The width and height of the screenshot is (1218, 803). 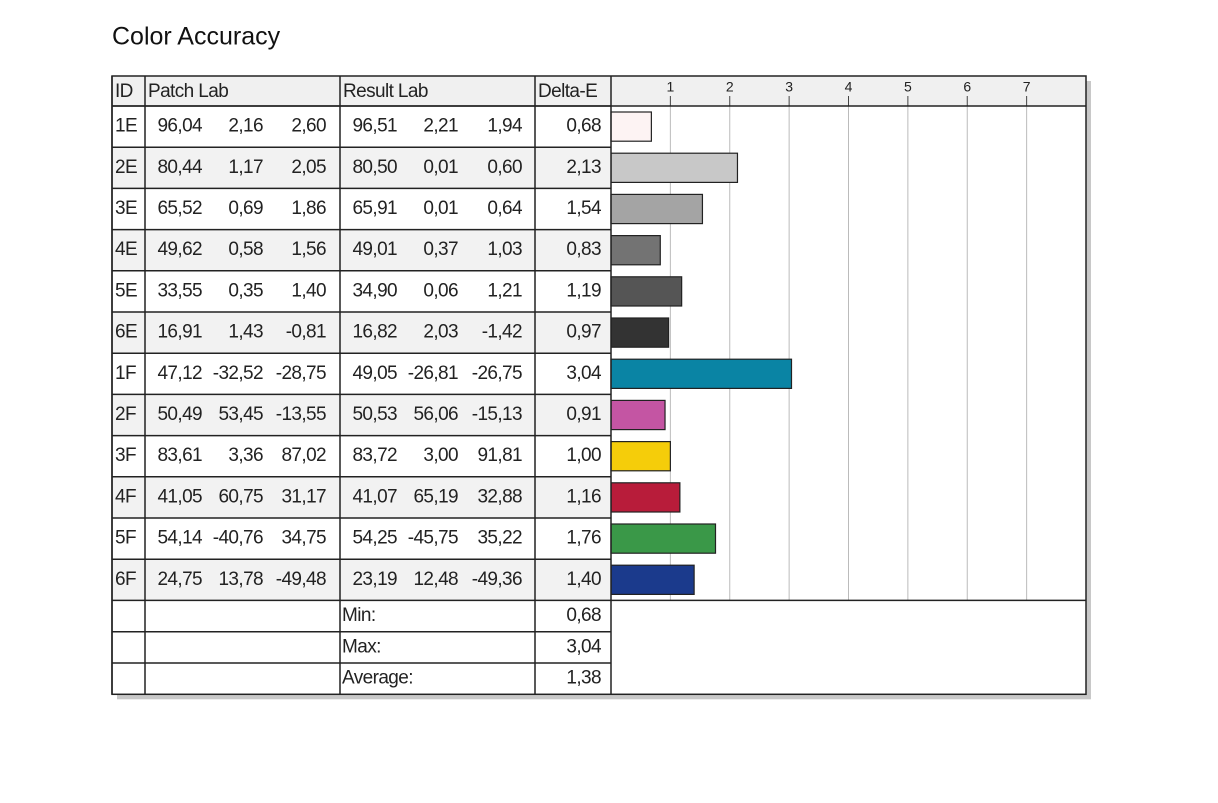 What do you see at coordinates (308, 290) in the screenshot?
I see `patch-value: 1,40` at bounding box center [308, 290].